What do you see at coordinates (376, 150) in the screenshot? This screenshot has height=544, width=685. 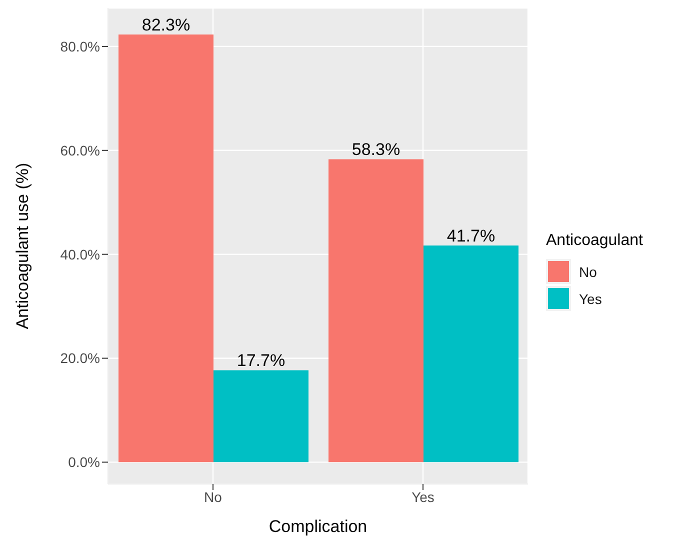 I see `data-label: 58.3%` at bounding box center [376, 150].